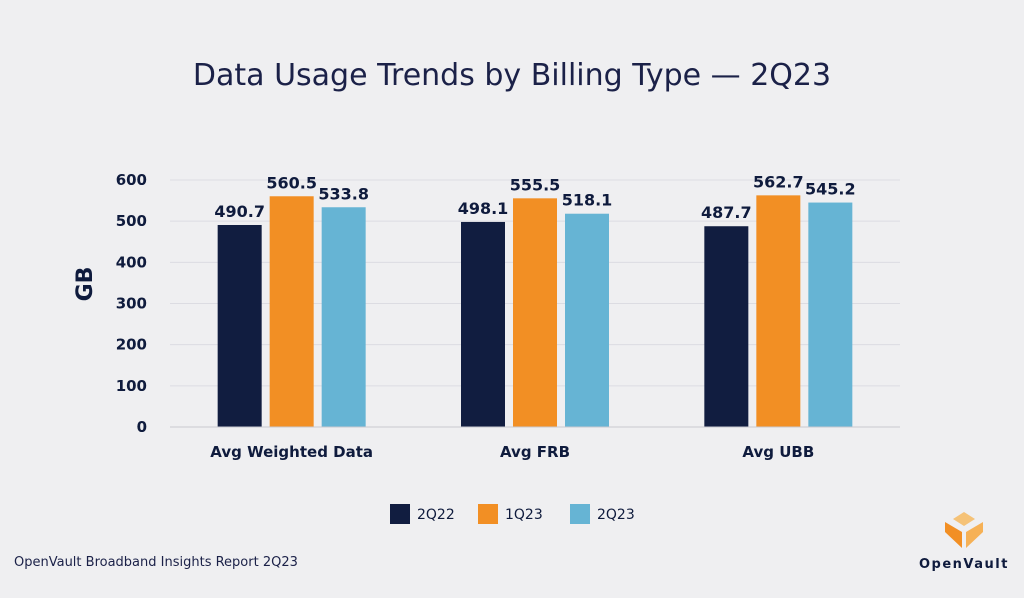 The height and width of the screenshot is (598, 1024). Describe the element at coordinates (953, 535) in the screenshot. I see `logo-left-facet` at that location.